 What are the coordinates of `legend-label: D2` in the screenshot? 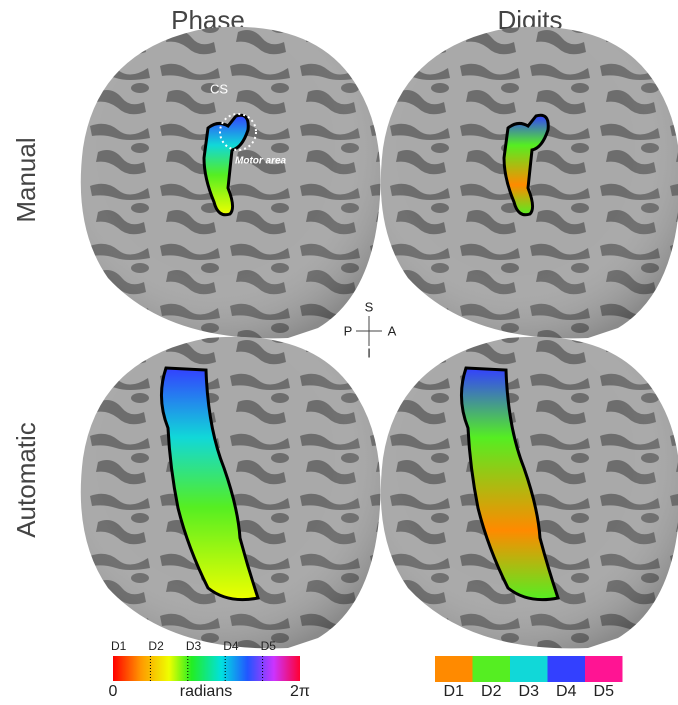 It's located at (491, 691).